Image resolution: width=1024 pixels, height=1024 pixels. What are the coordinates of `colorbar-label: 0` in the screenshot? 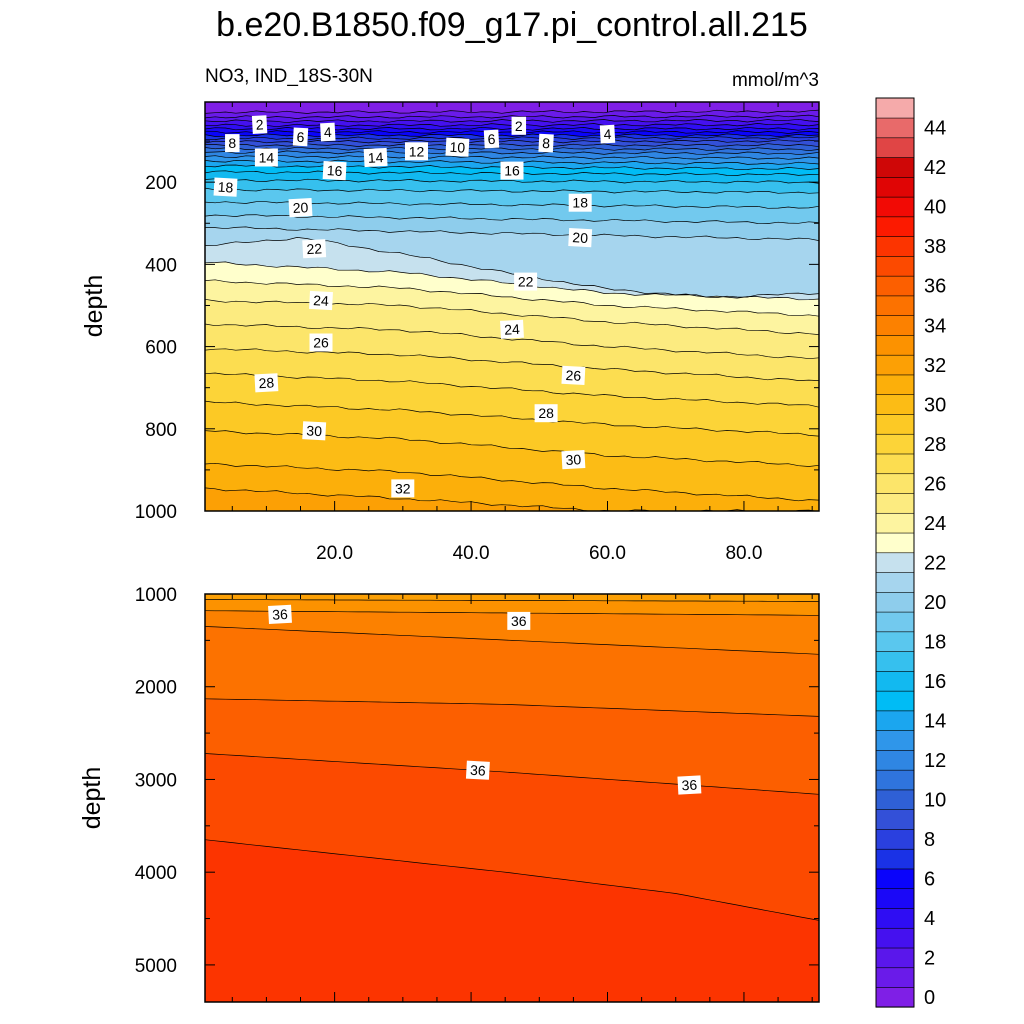 It's located at (929, 998).